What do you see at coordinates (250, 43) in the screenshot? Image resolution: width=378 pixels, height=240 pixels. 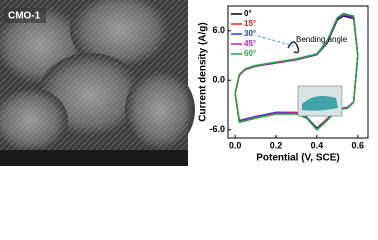 I see `legend-label: 45°` at bounding box center [250, 43].